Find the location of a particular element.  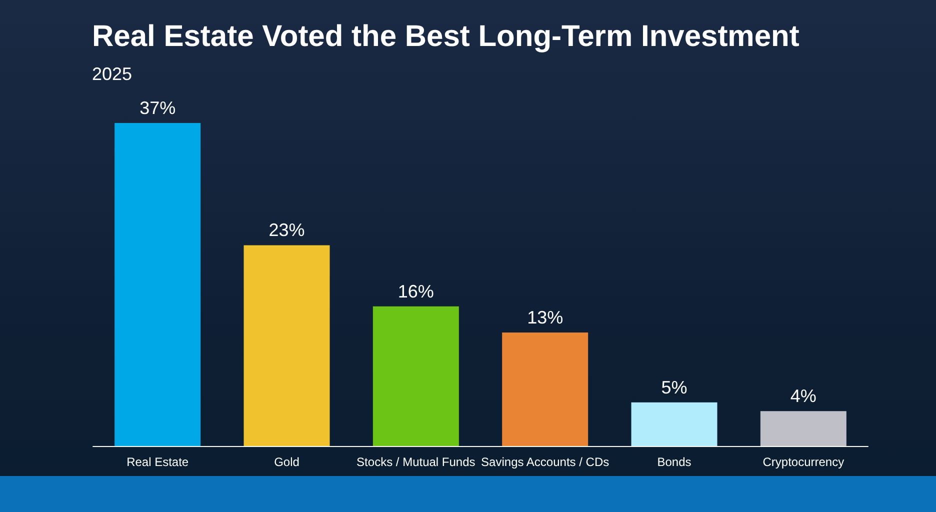

data-label: 4% is located at coordinates (803, 396).